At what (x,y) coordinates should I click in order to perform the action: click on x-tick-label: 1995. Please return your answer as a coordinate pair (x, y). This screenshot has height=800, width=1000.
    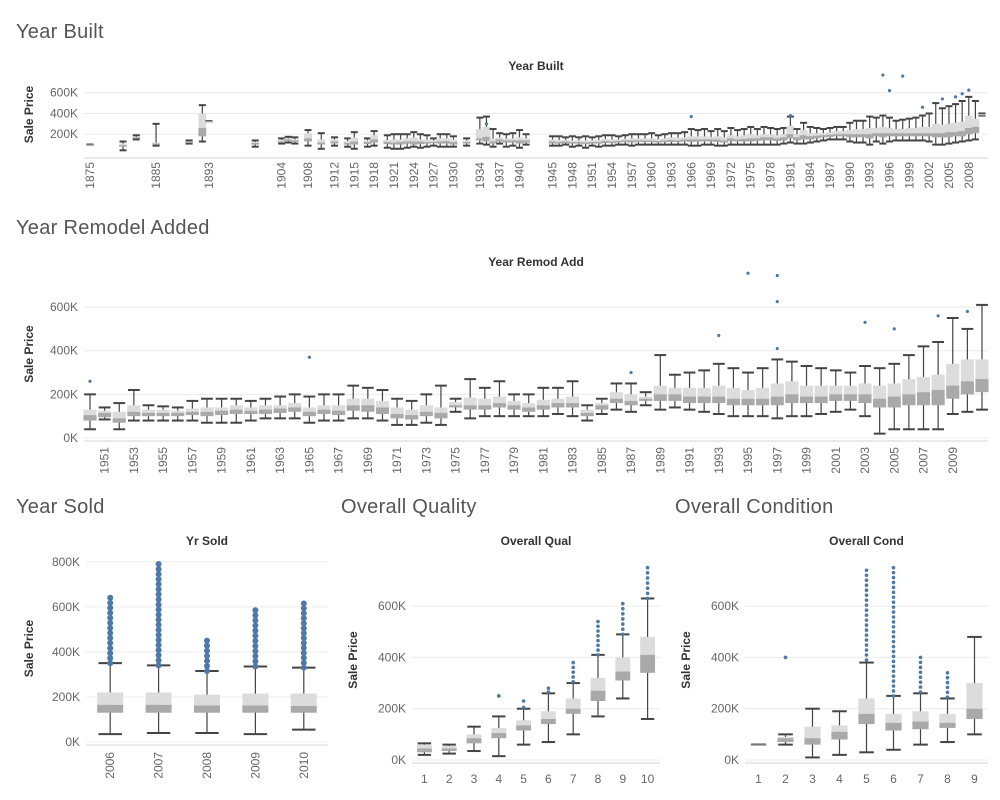
    Looking at the image, I should click on (748, 460).